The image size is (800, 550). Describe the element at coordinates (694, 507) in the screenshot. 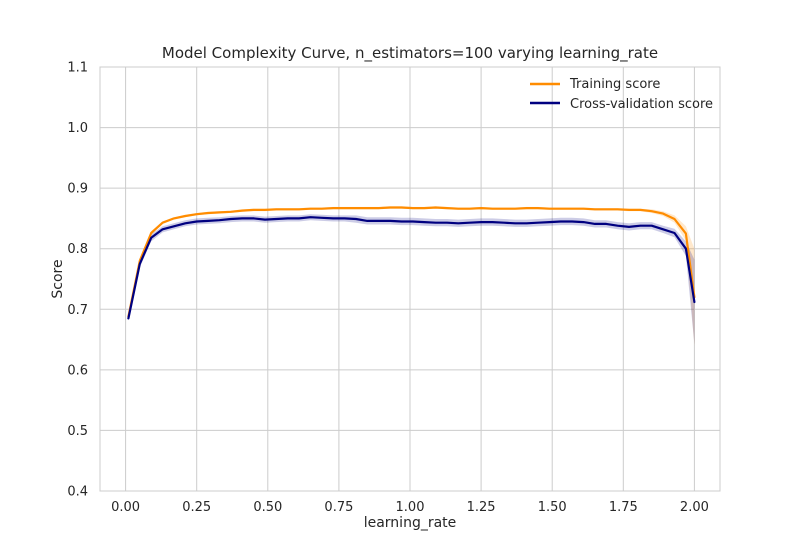

I see `x-tick-label: 2.00` at that location.